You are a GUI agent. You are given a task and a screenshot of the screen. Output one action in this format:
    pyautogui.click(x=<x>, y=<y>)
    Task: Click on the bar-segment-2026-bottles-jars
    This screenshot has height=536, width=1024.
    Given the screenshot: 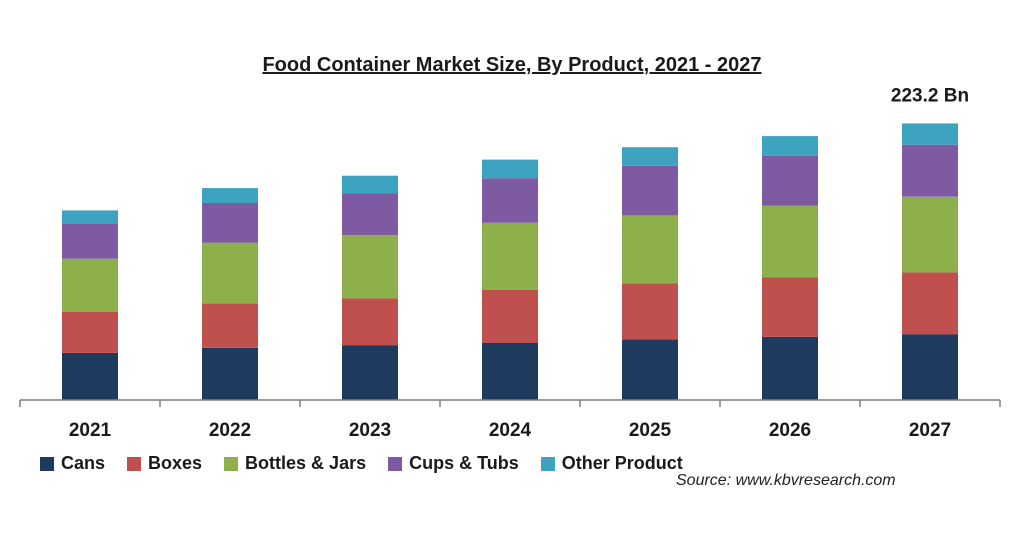 What is the action you would take?
    pyautogui.click(x=790, y=241)
    